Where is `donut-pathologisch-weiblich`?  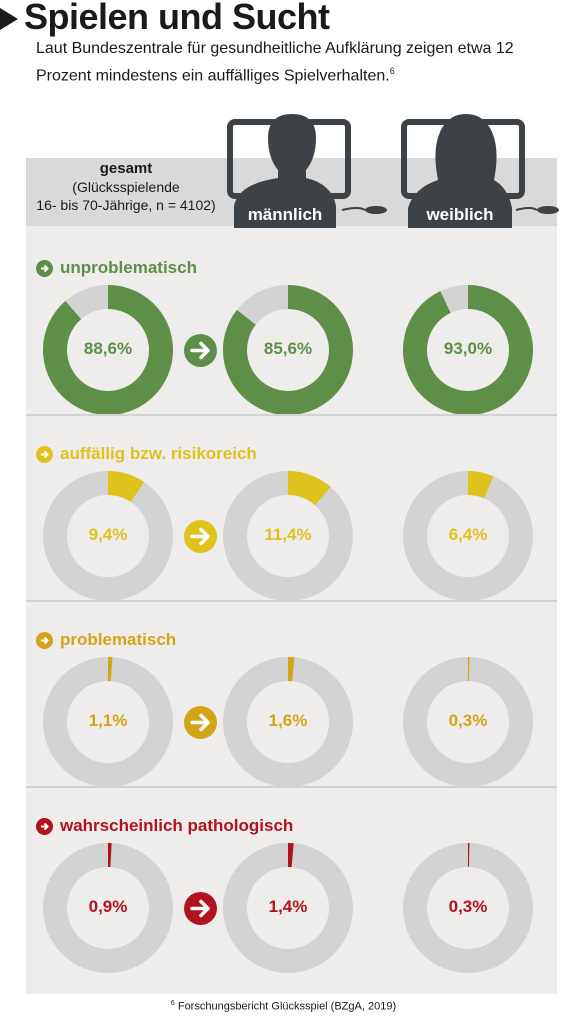 donut-pathologisch-weiblich is located at coordinates (468, 907).